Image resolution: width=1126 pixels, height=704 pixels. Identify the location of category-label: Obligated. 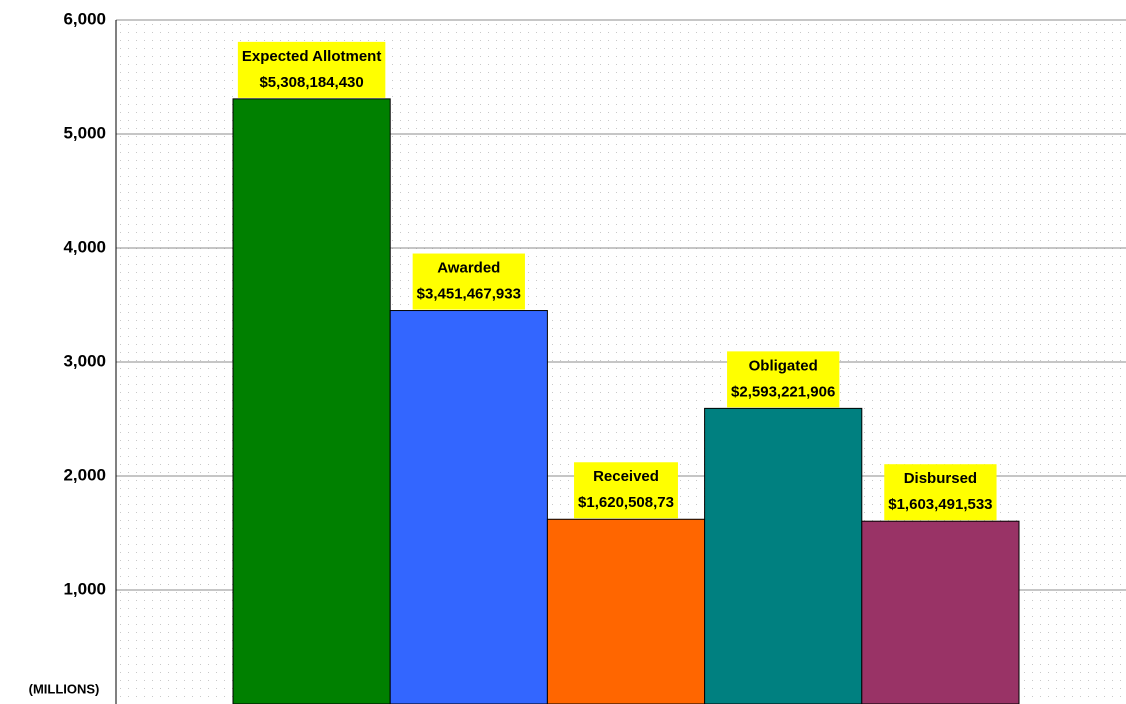
(783, 365).